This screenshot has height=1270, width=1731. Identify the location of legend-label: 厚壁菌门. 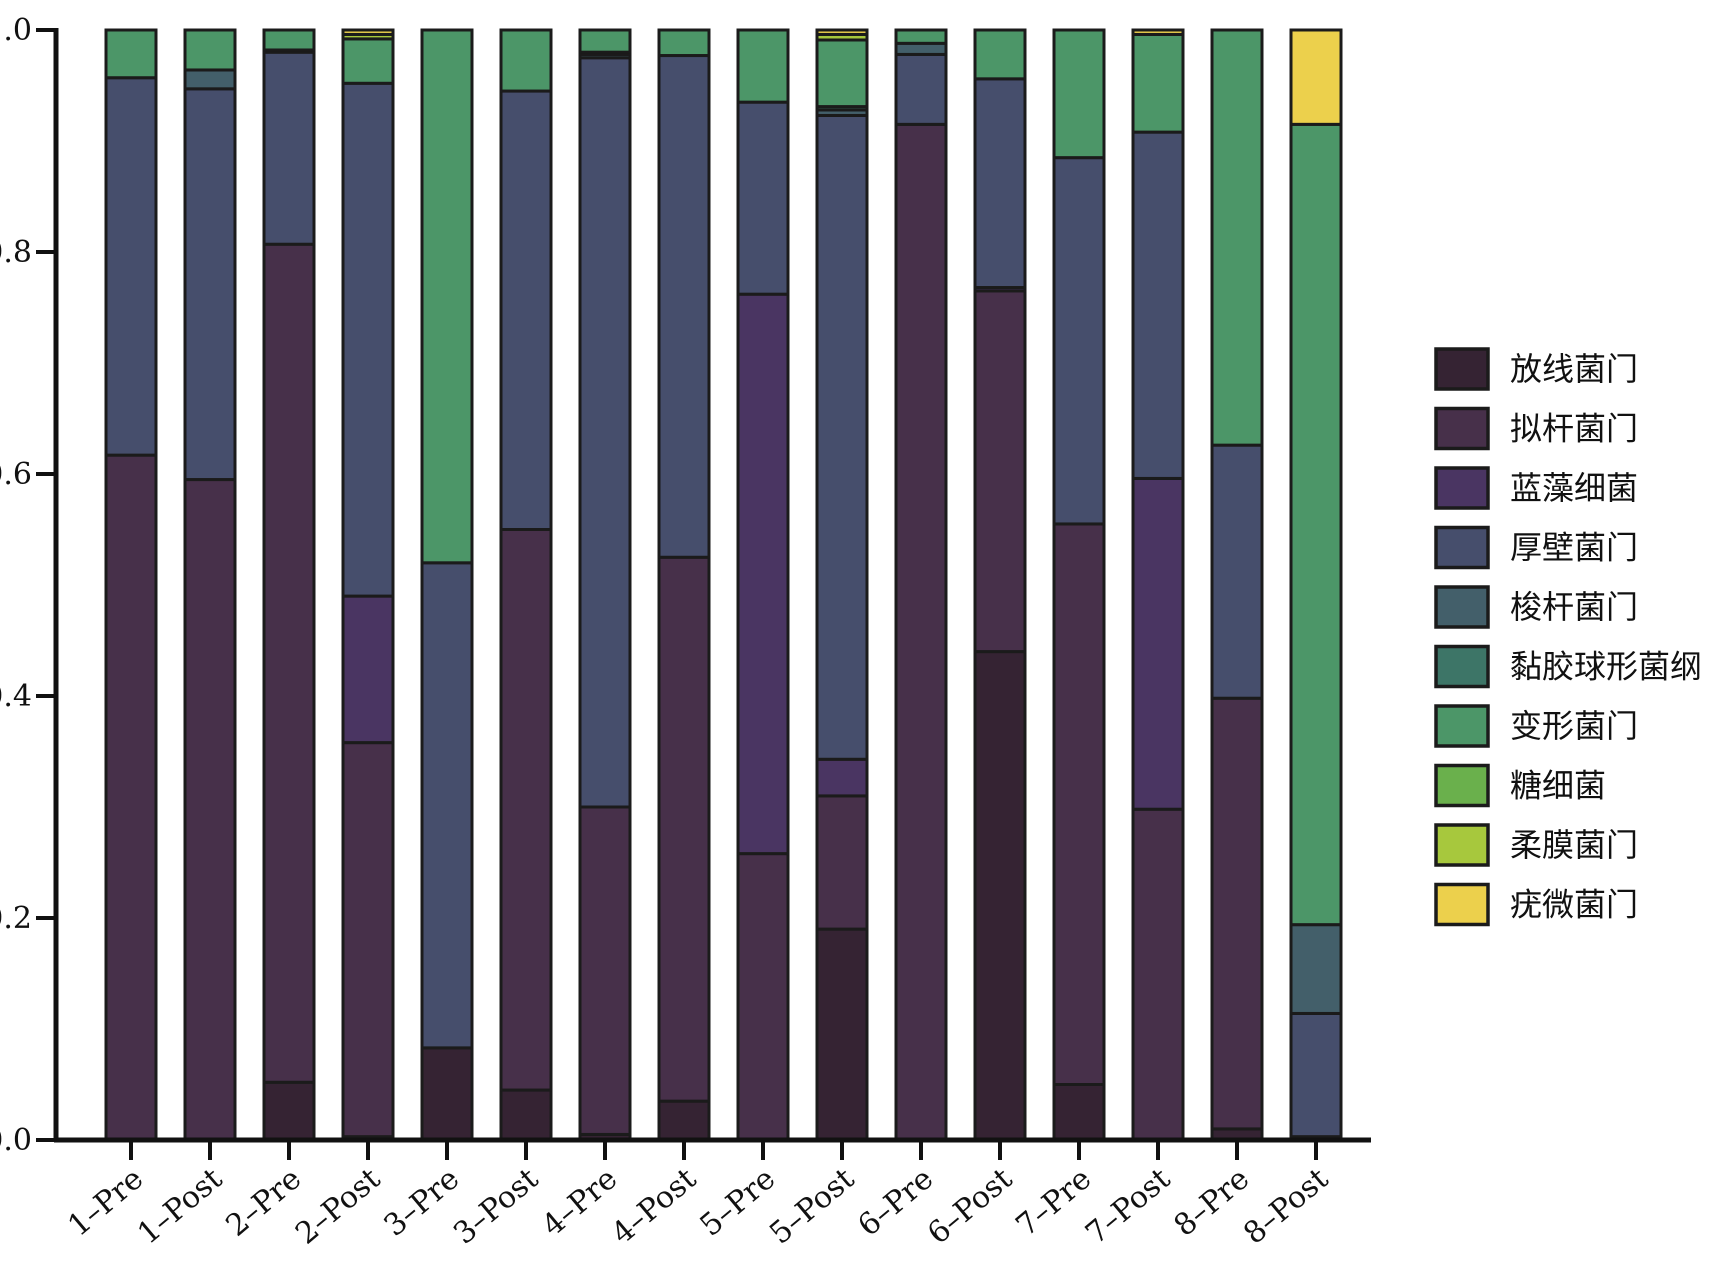
(1574, 548).